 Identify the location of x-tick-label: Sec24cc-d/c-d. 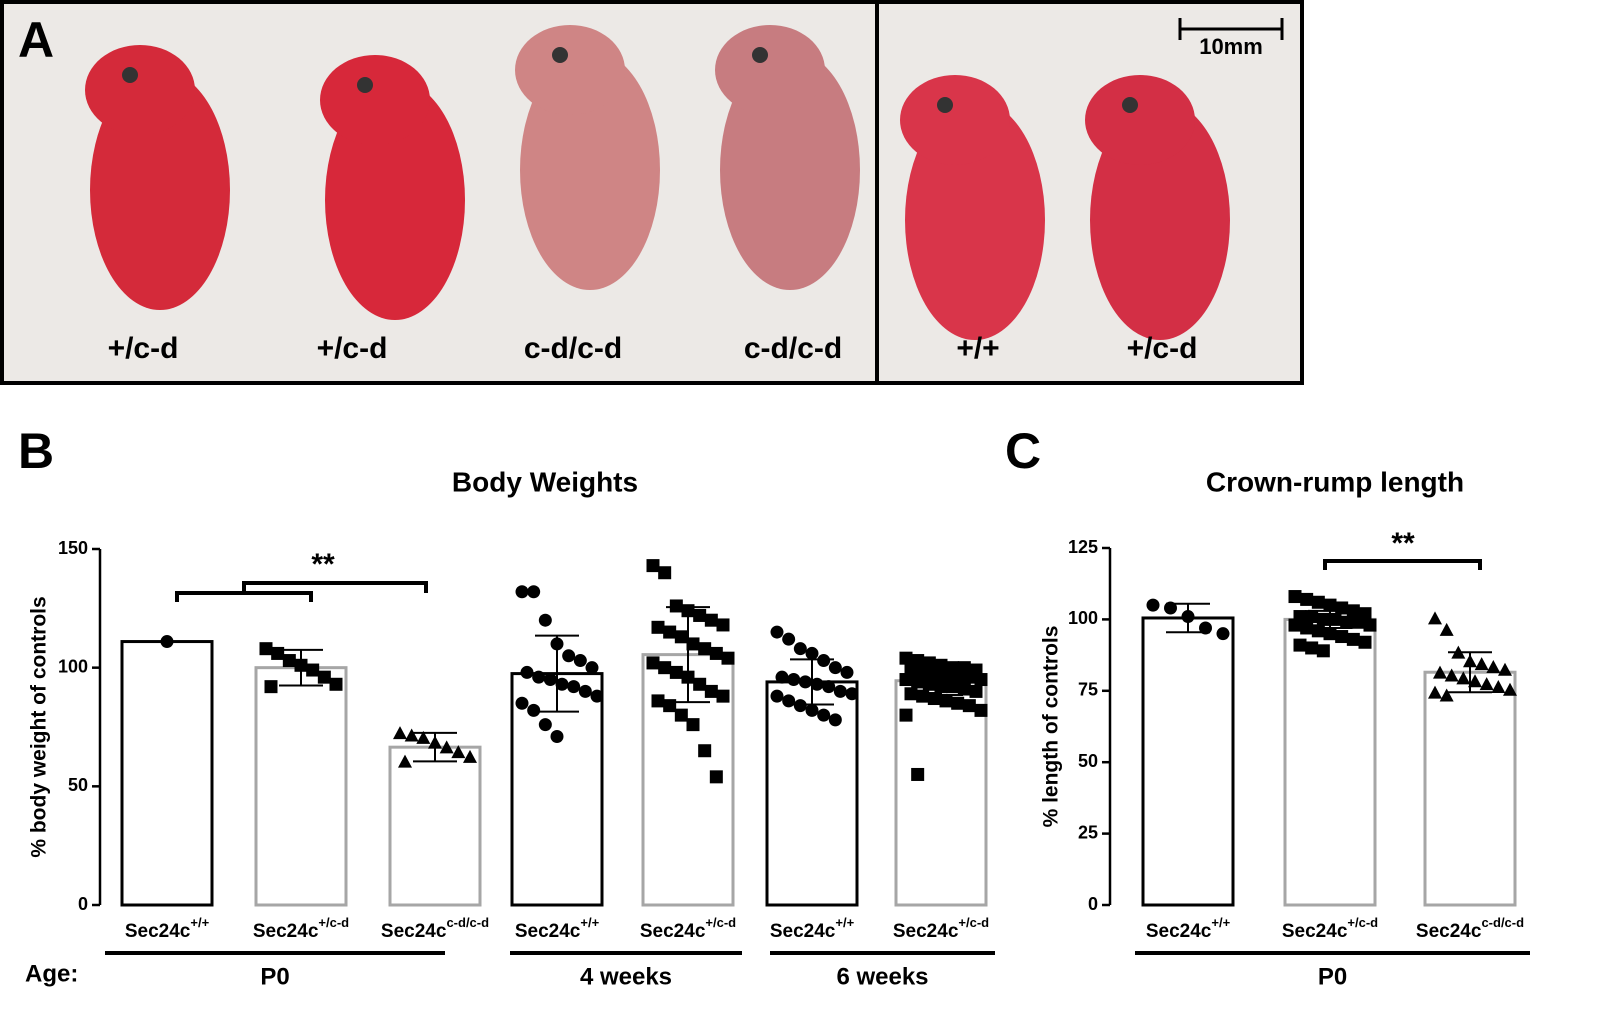
(1470, 928).